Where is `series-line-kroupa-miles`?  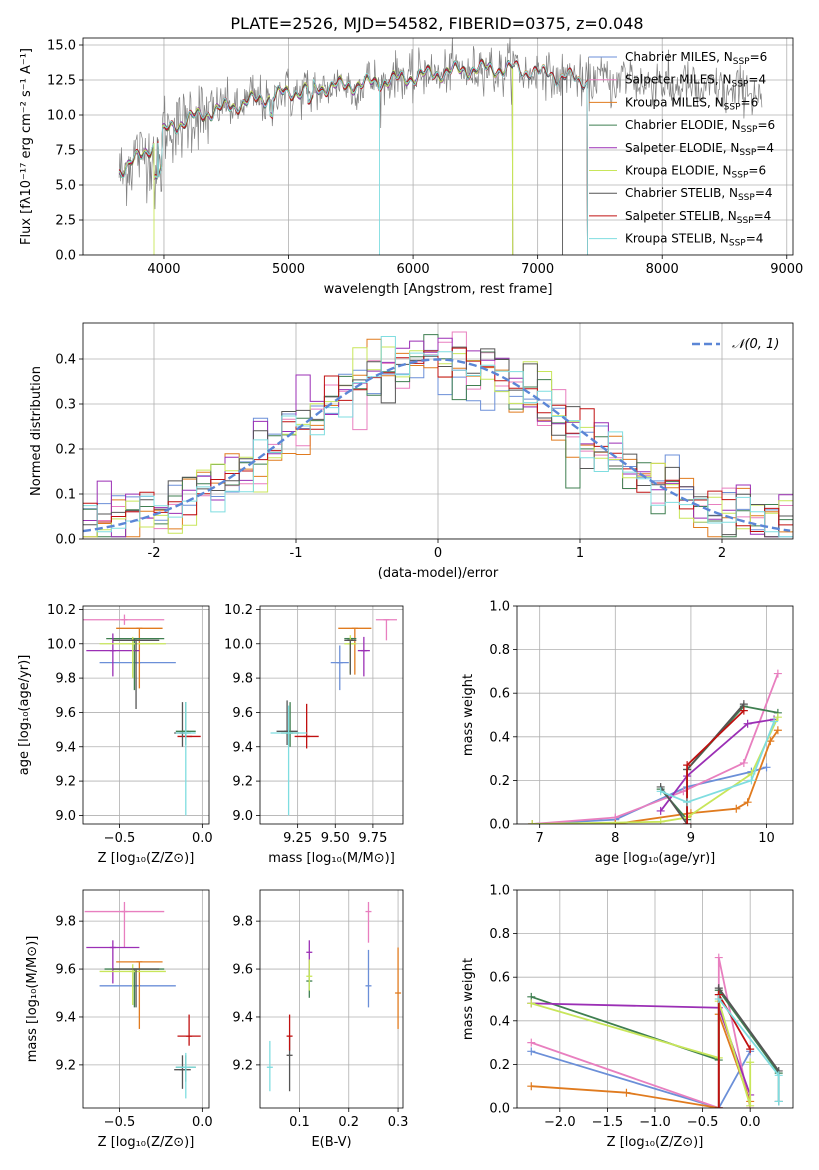 series-line-kroupa-miles is located at coordinates (641, 1060).